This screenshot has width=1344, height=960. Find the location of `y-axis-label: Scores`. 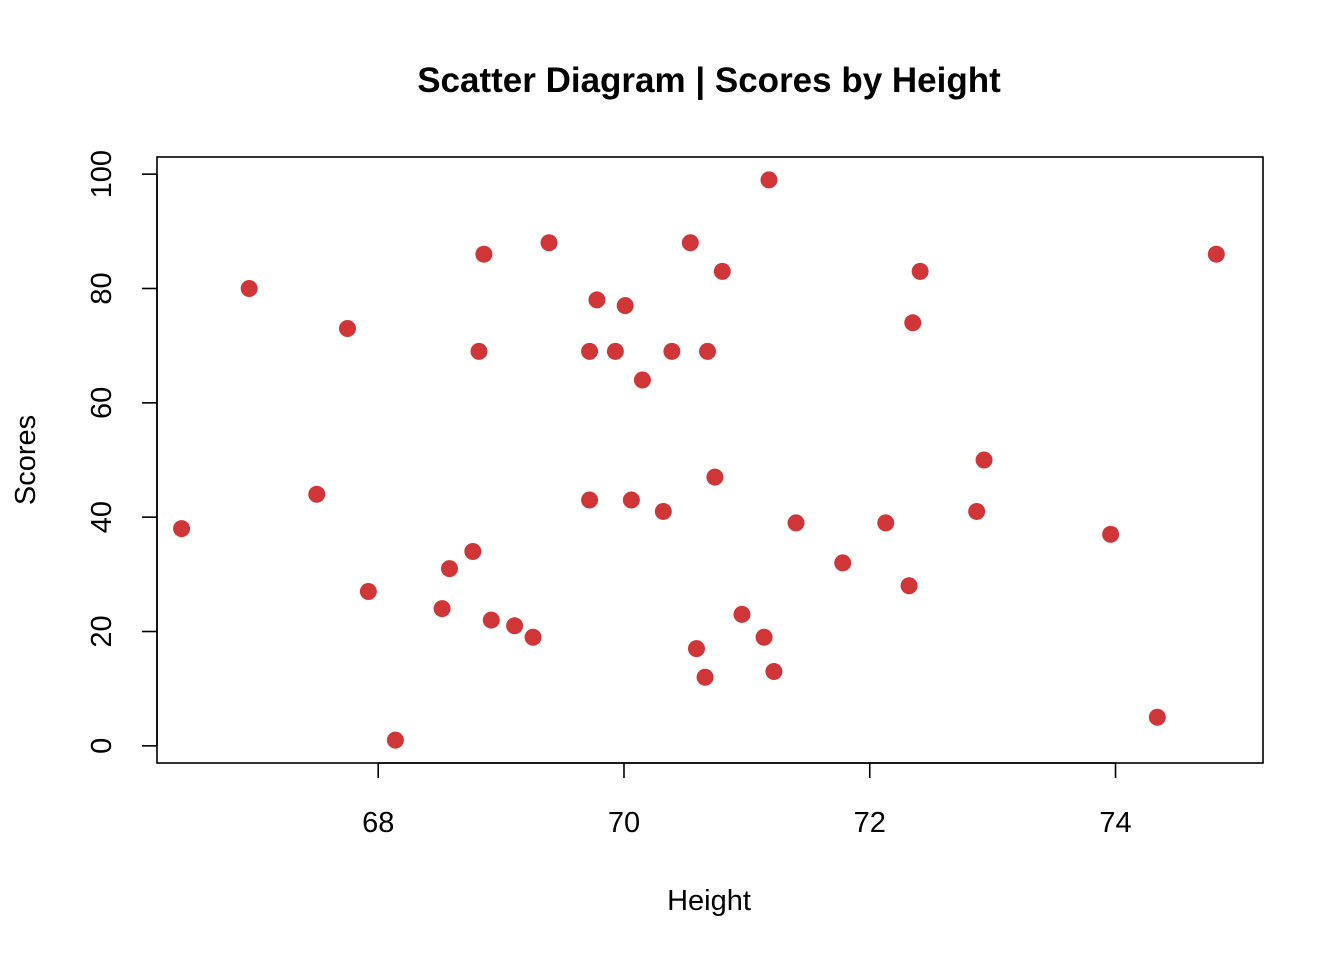

y-axis-label: Scores is located at coordinates (26, 460).